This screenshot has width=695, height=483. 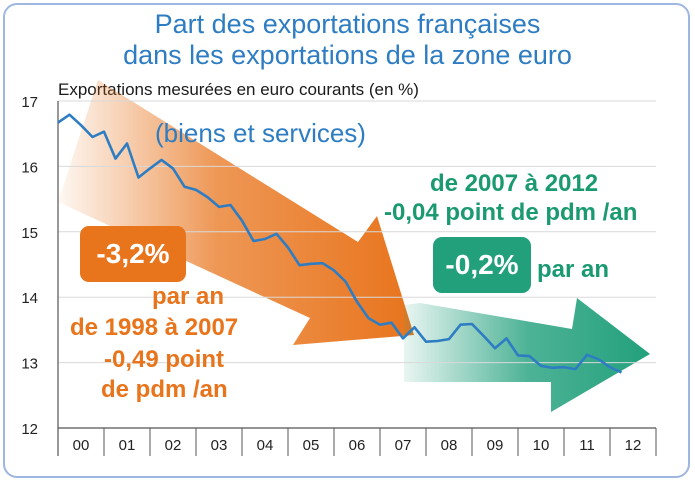 What do you see at coordinates (164, 389) in the screenshot?
I see `orange-pdm-label: de pdm /an` at bounding box center [164, 389].